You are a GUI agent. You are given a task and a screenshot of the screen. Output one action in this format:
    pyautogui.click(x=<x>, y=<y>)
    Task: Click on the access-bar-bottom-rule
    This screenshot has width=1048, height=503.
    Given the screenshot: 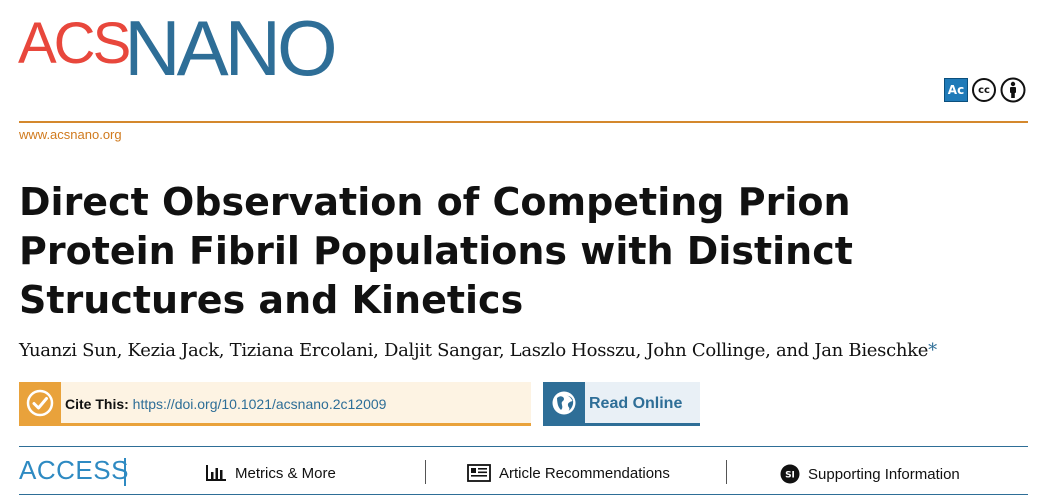 What is the action you would take?
    pyautogui.click(x=523, y=494)
    